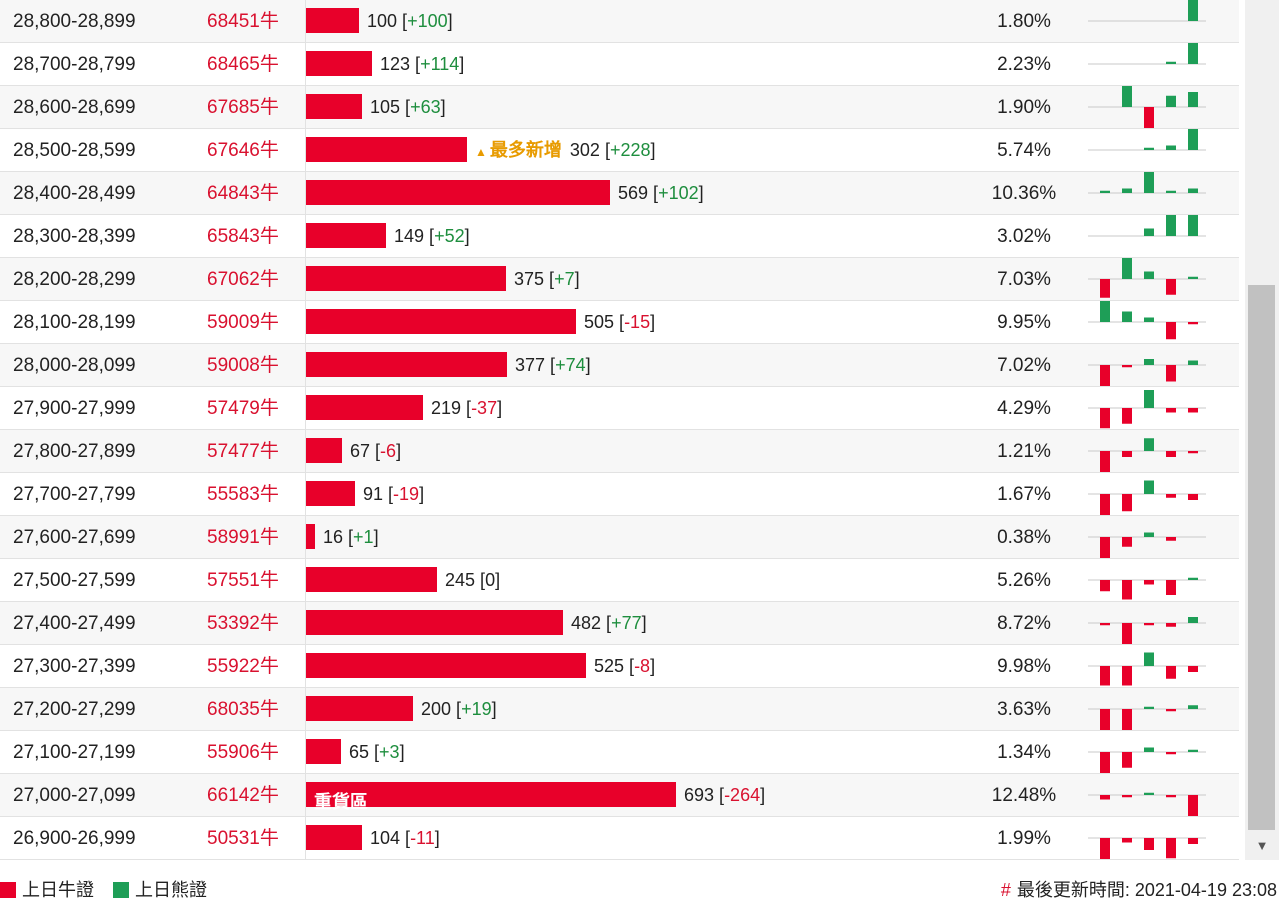  Describe the element at coordinates (619, 752) in the screenshot. I see `table-row: 27,100-27,199 55906牛 65 [+3] 1.34%` at that location.